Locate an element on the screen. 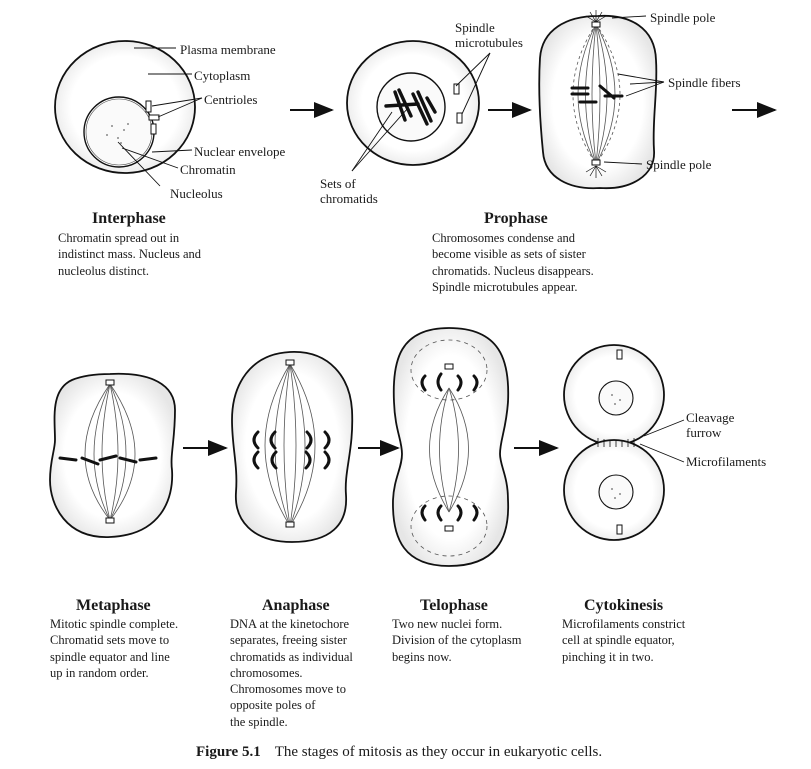  label-spindle-microtubules: Spindle microtubules is located at coordinates (489, 35).